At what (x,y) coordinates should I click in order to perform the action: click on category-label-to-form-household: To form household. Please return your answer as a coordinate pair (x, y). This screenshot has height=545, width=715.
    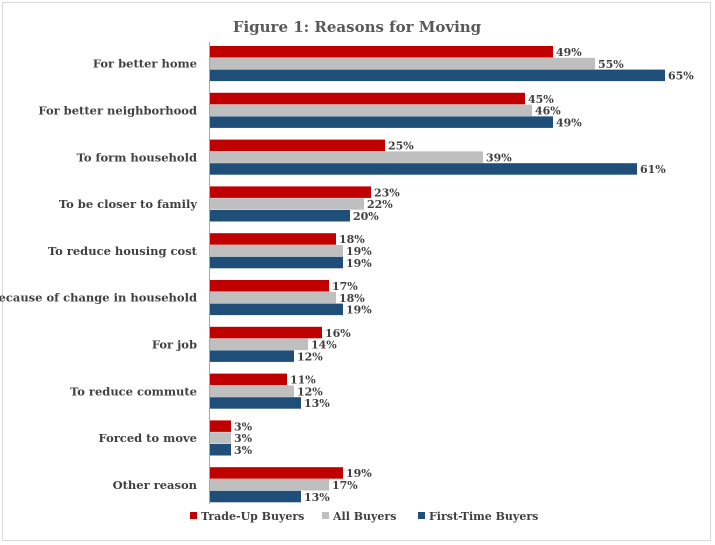
    Looking at the image, I should click on (137, 157).